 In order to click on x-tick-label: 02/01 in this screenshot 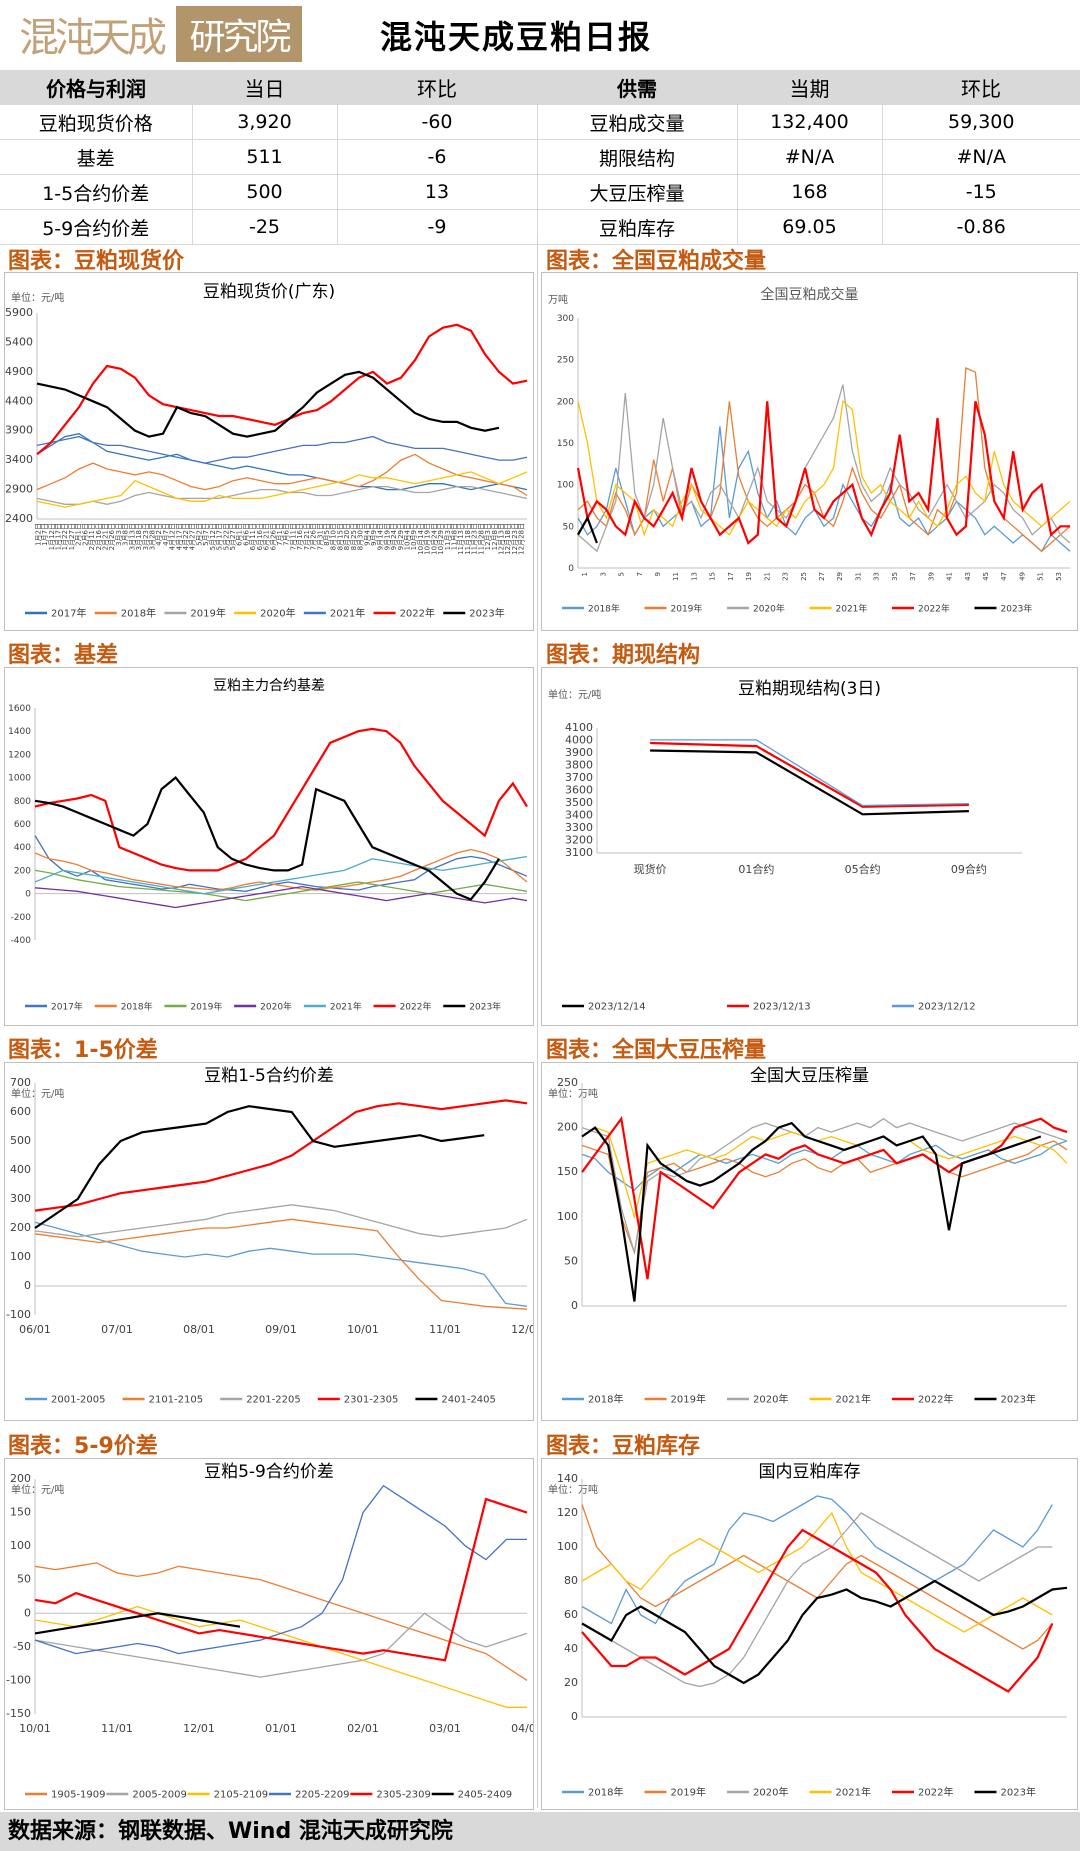, I will do `click(363, 1728)`.